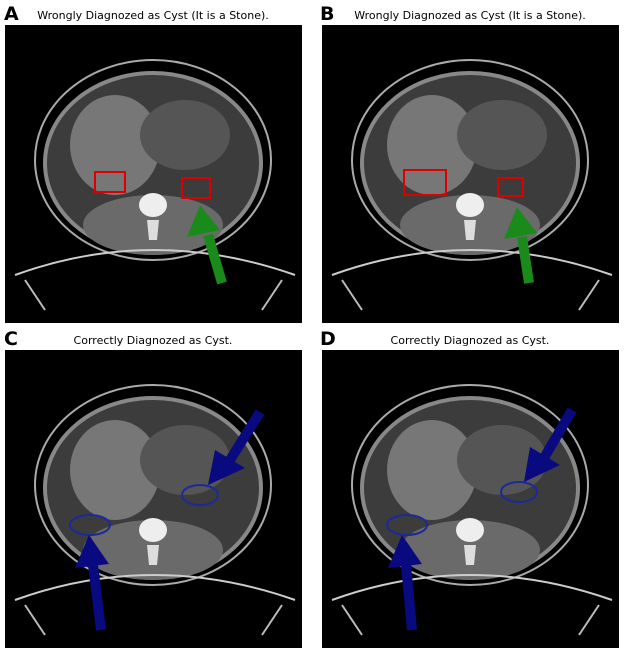  I want to click on panel-label: B, so click(327, 14).